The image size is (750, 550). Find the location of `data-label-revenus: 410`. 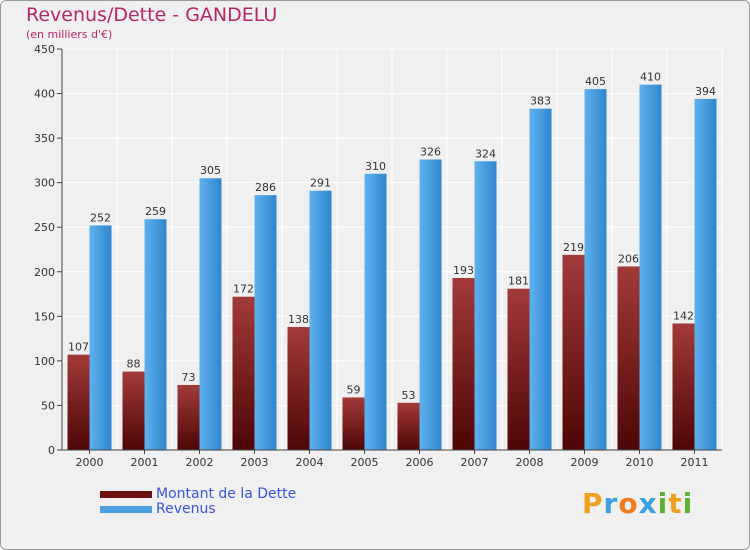

data-label-revenus: 410 is located at coordinates (650, 77).